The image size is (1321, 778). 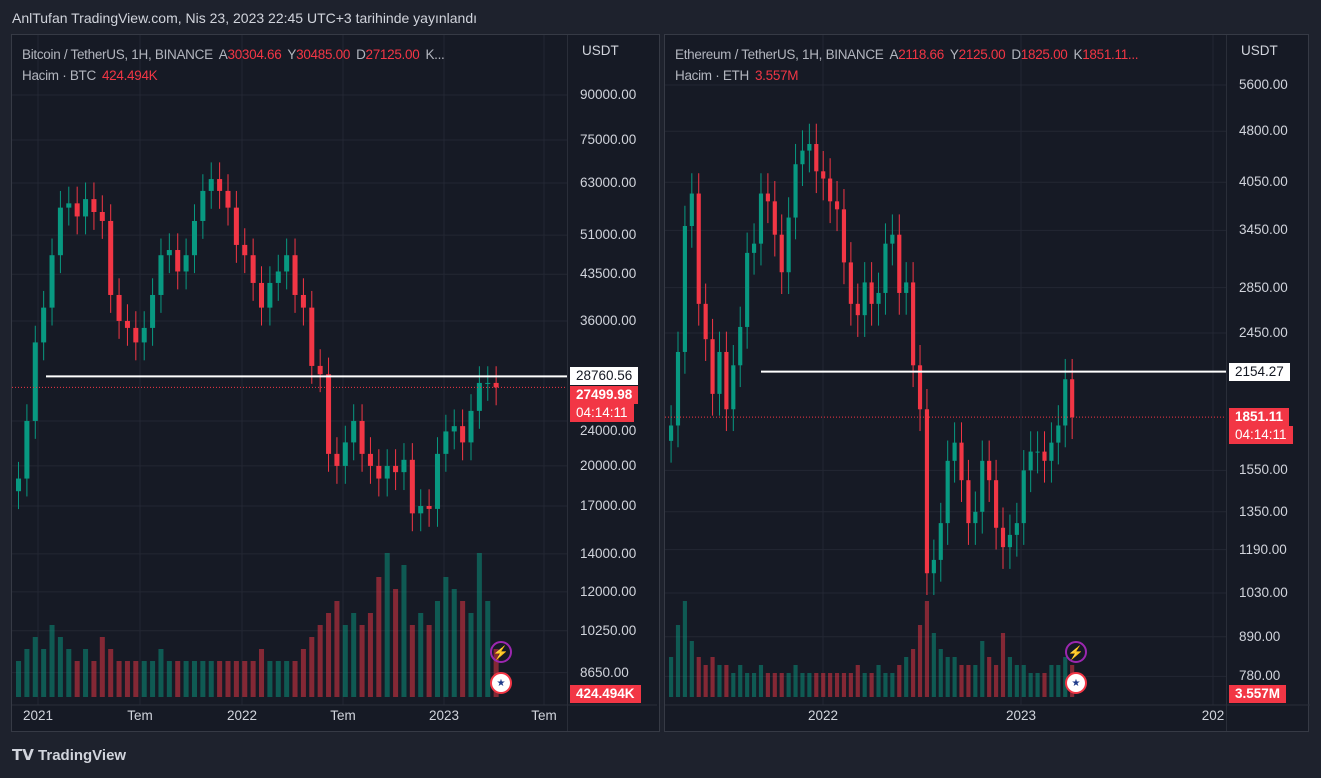 What do you see at coordinates (90, 75) in the screenshot?
I see `btc-volume-legend: Hacim · BTC 424.494K` at bounding box center [90, 75].